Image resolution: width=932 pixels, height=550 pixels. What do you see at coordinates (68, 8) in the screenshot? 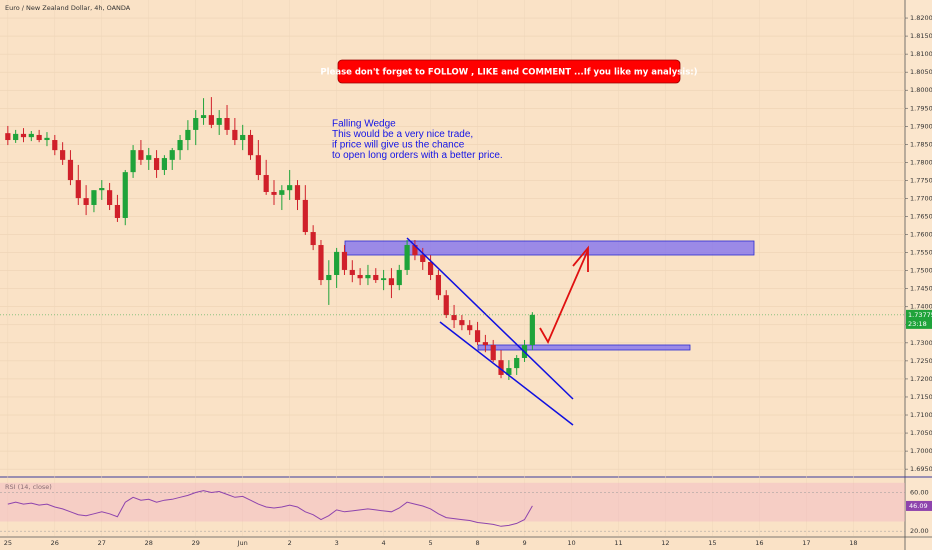
I see `chart-title: Euro / New Zealand Dollar, 4h, OANDA` at bounding box center [68, 8].